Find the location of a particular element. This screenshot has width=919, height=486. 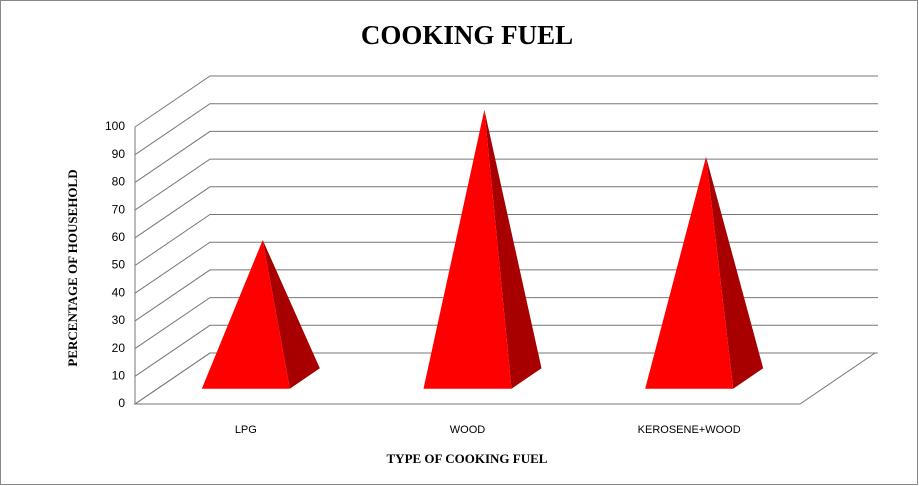

x-tick-label: LPG is located at coordinates (246, 430).